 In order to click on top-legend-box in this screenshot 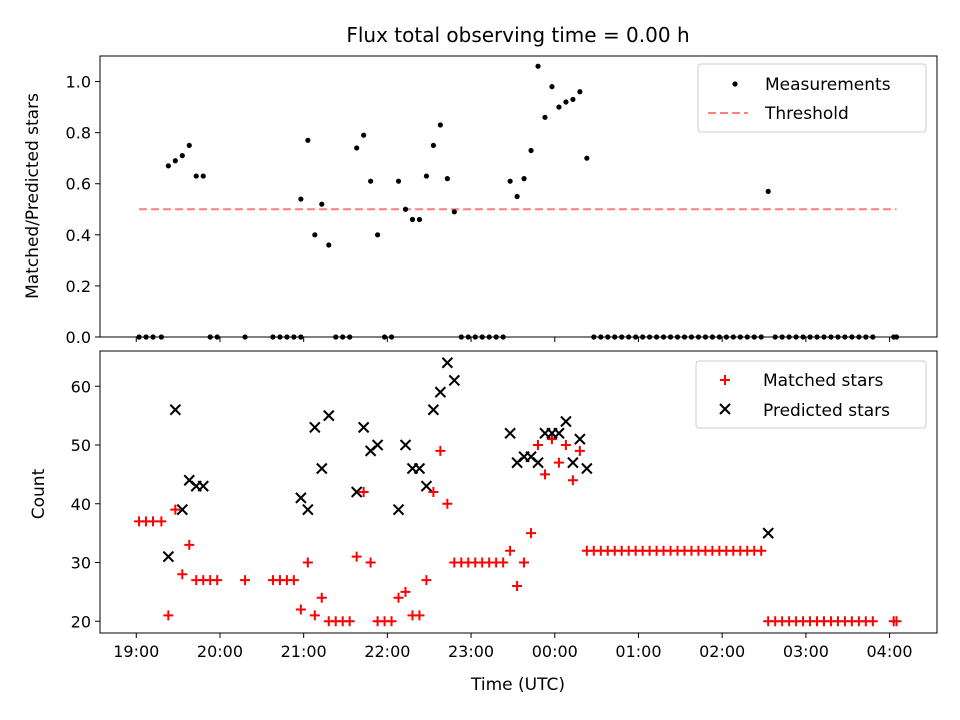, I will do `click(812, 98)`.